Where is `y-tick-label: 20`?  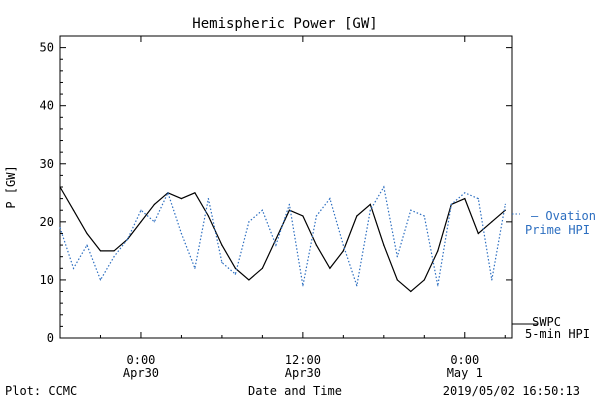 y-tick-label: 20 is located at coordinates (47, 222).